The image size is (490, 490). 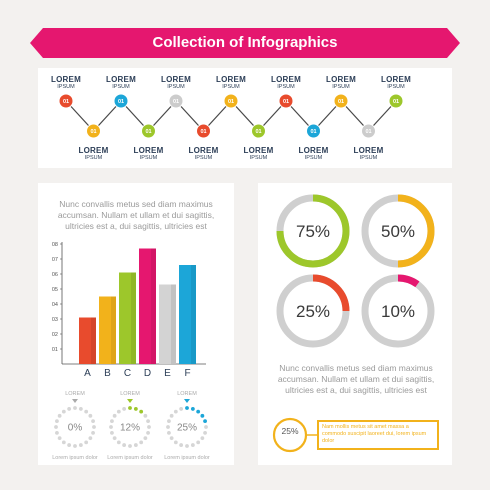 What do you see at coordinates (127, 373) in the screenshot?
I see `x-tick-label: C` at bounding box center [127, 373].